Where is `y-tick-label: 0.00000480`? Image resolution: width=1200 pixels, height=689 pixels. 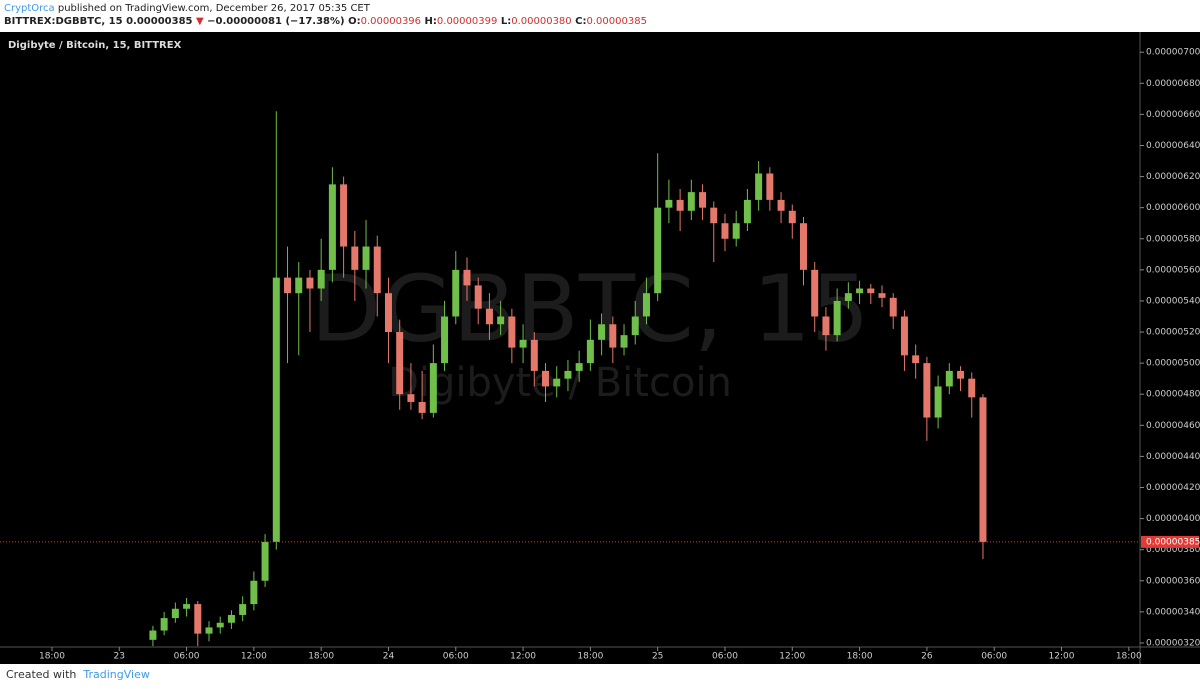 y-tick-label: 0.00000480 is located at coordinates (1173, 395).